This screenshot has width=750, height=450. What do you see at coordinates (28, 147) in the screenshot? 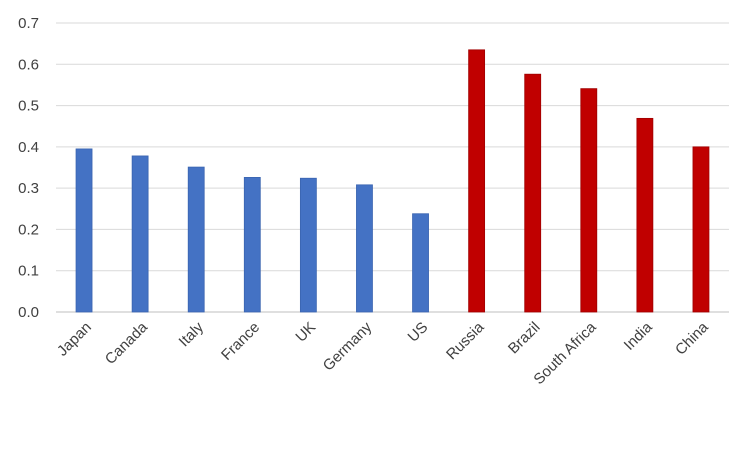
I see `y-tick-label: 0.4` at bounding box center [28, 147].